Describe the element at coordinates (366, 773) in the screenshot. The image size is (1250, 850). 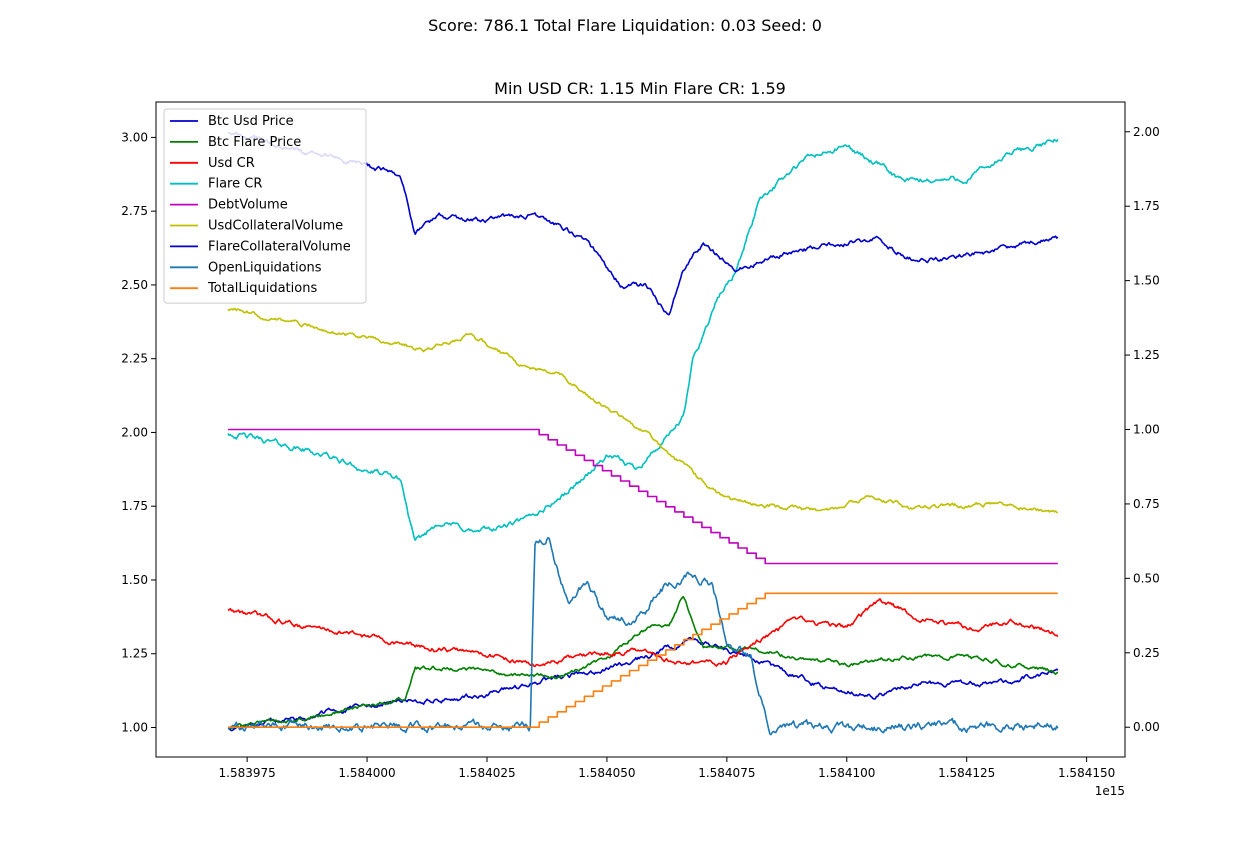
I see `x-tick-label: 1.584000` at that location.